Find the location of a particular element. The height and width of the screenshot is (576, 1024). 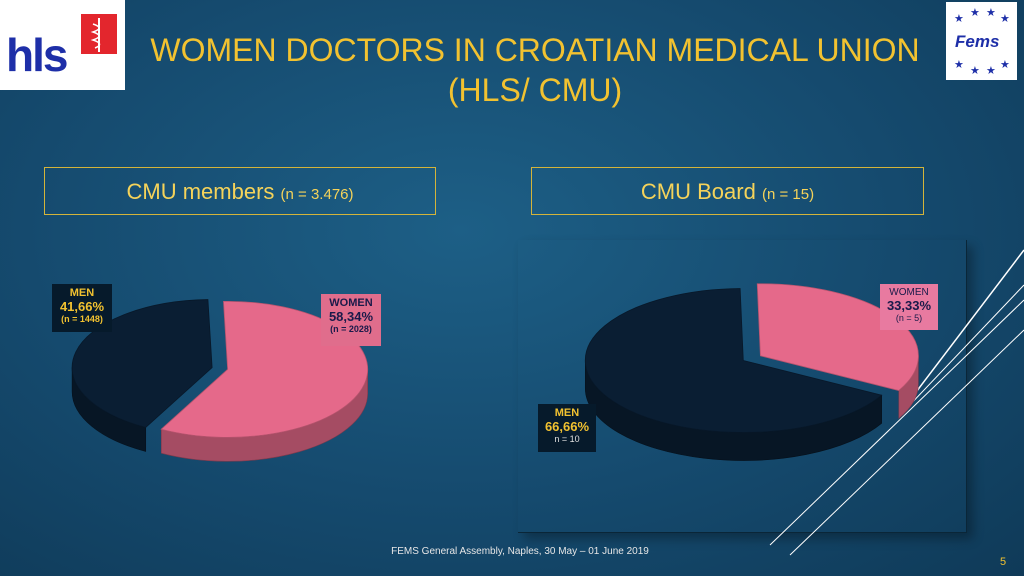

board-men-percent: 66,66% is located at coordinates (567, 426).